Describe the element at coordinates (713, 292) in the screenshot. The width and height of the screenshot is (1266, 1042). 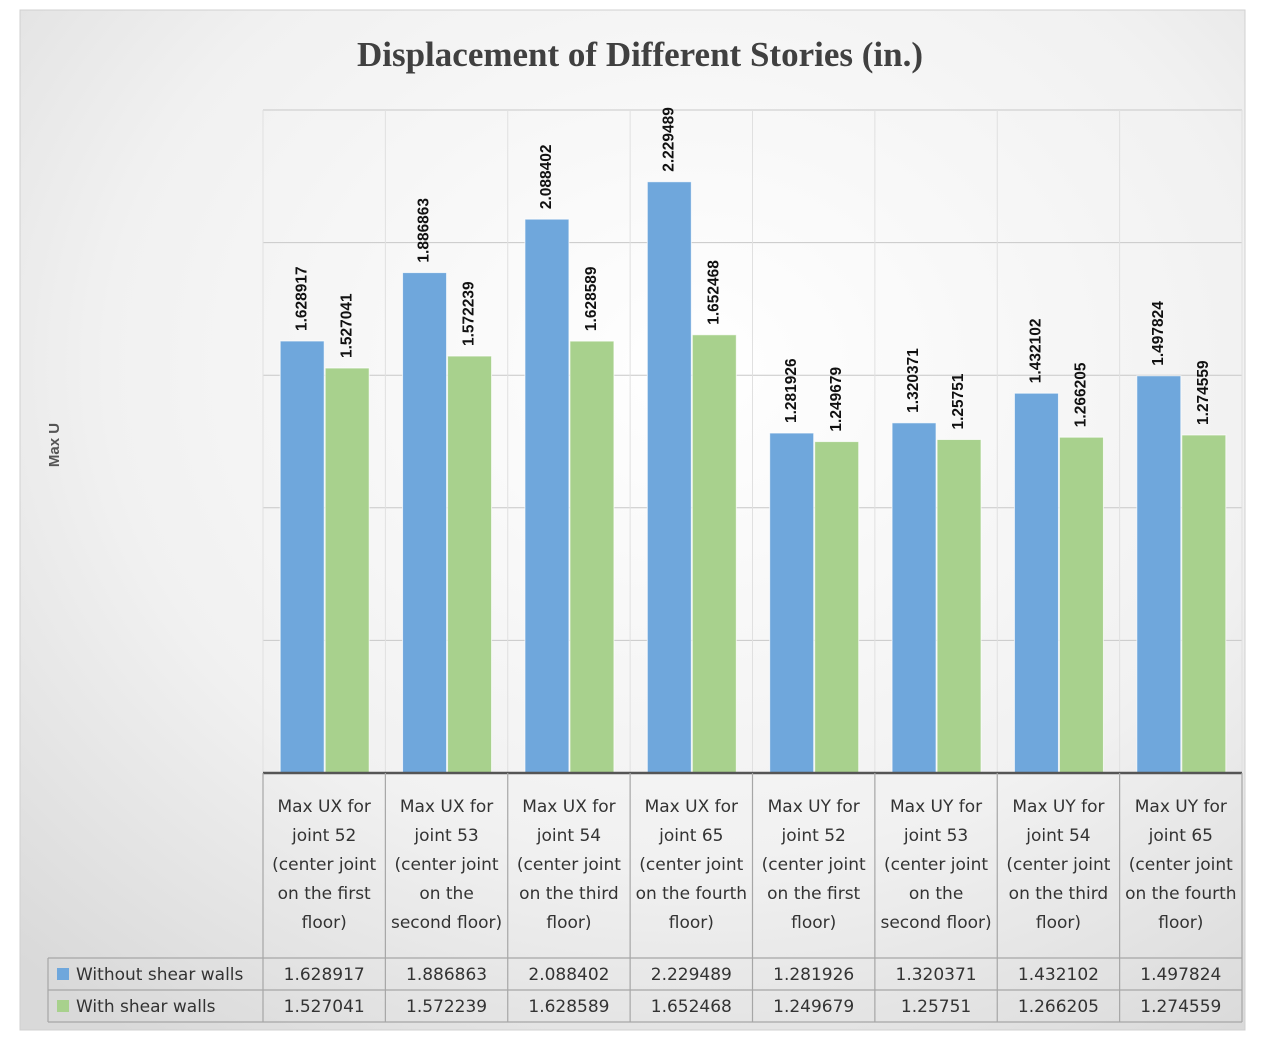
I see `data-label: 1.652468` at that location.